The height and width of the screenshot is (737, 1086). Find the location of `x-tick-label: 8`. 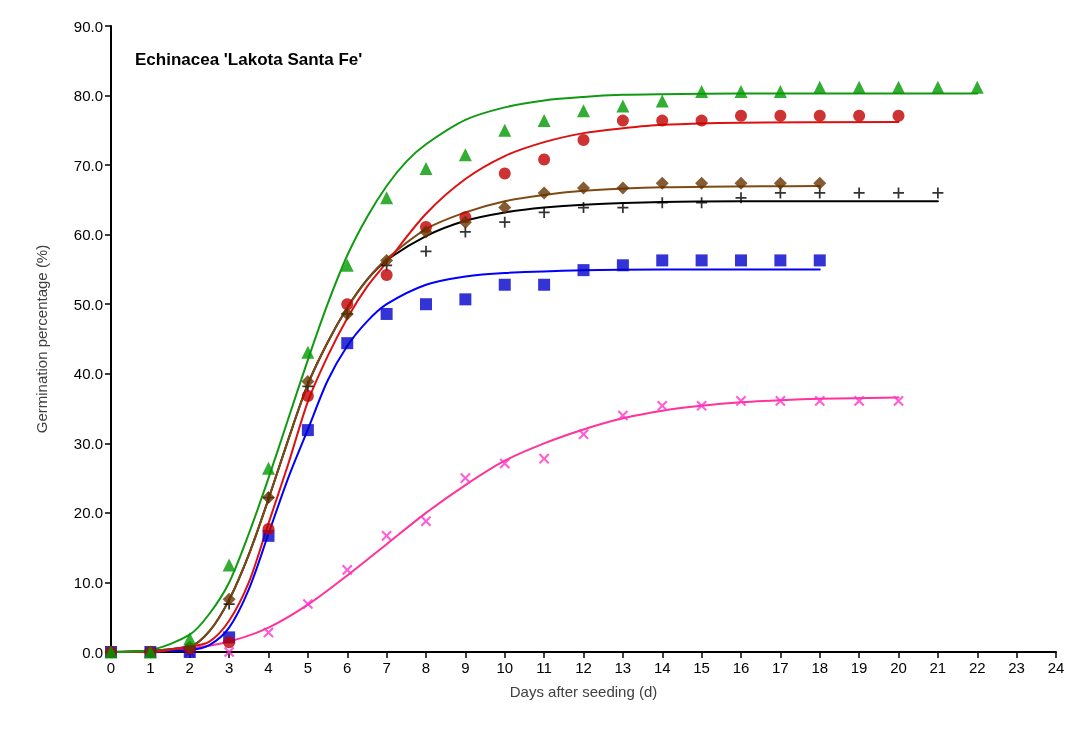

x-tick-label: 8 is located at coordinates (426, 667).